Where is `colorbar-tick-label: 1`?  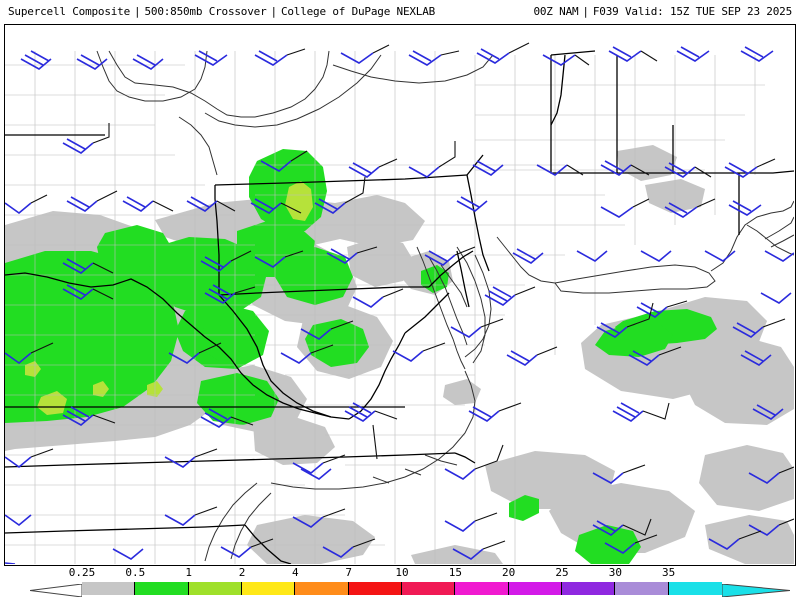
colorbar-tick-label: 1 is located at coordinates (188, 572).